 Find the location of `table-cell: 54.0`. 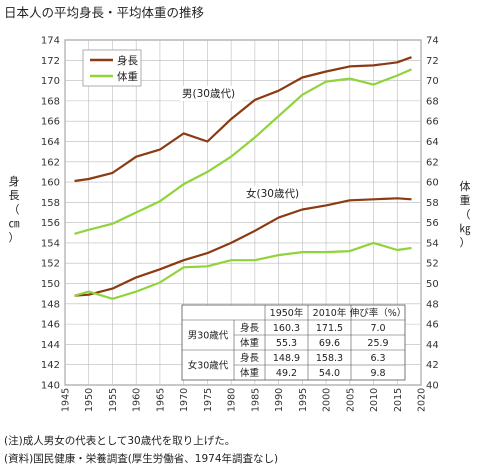

table-cell: 54.0 is located at coordinates (329, 373).